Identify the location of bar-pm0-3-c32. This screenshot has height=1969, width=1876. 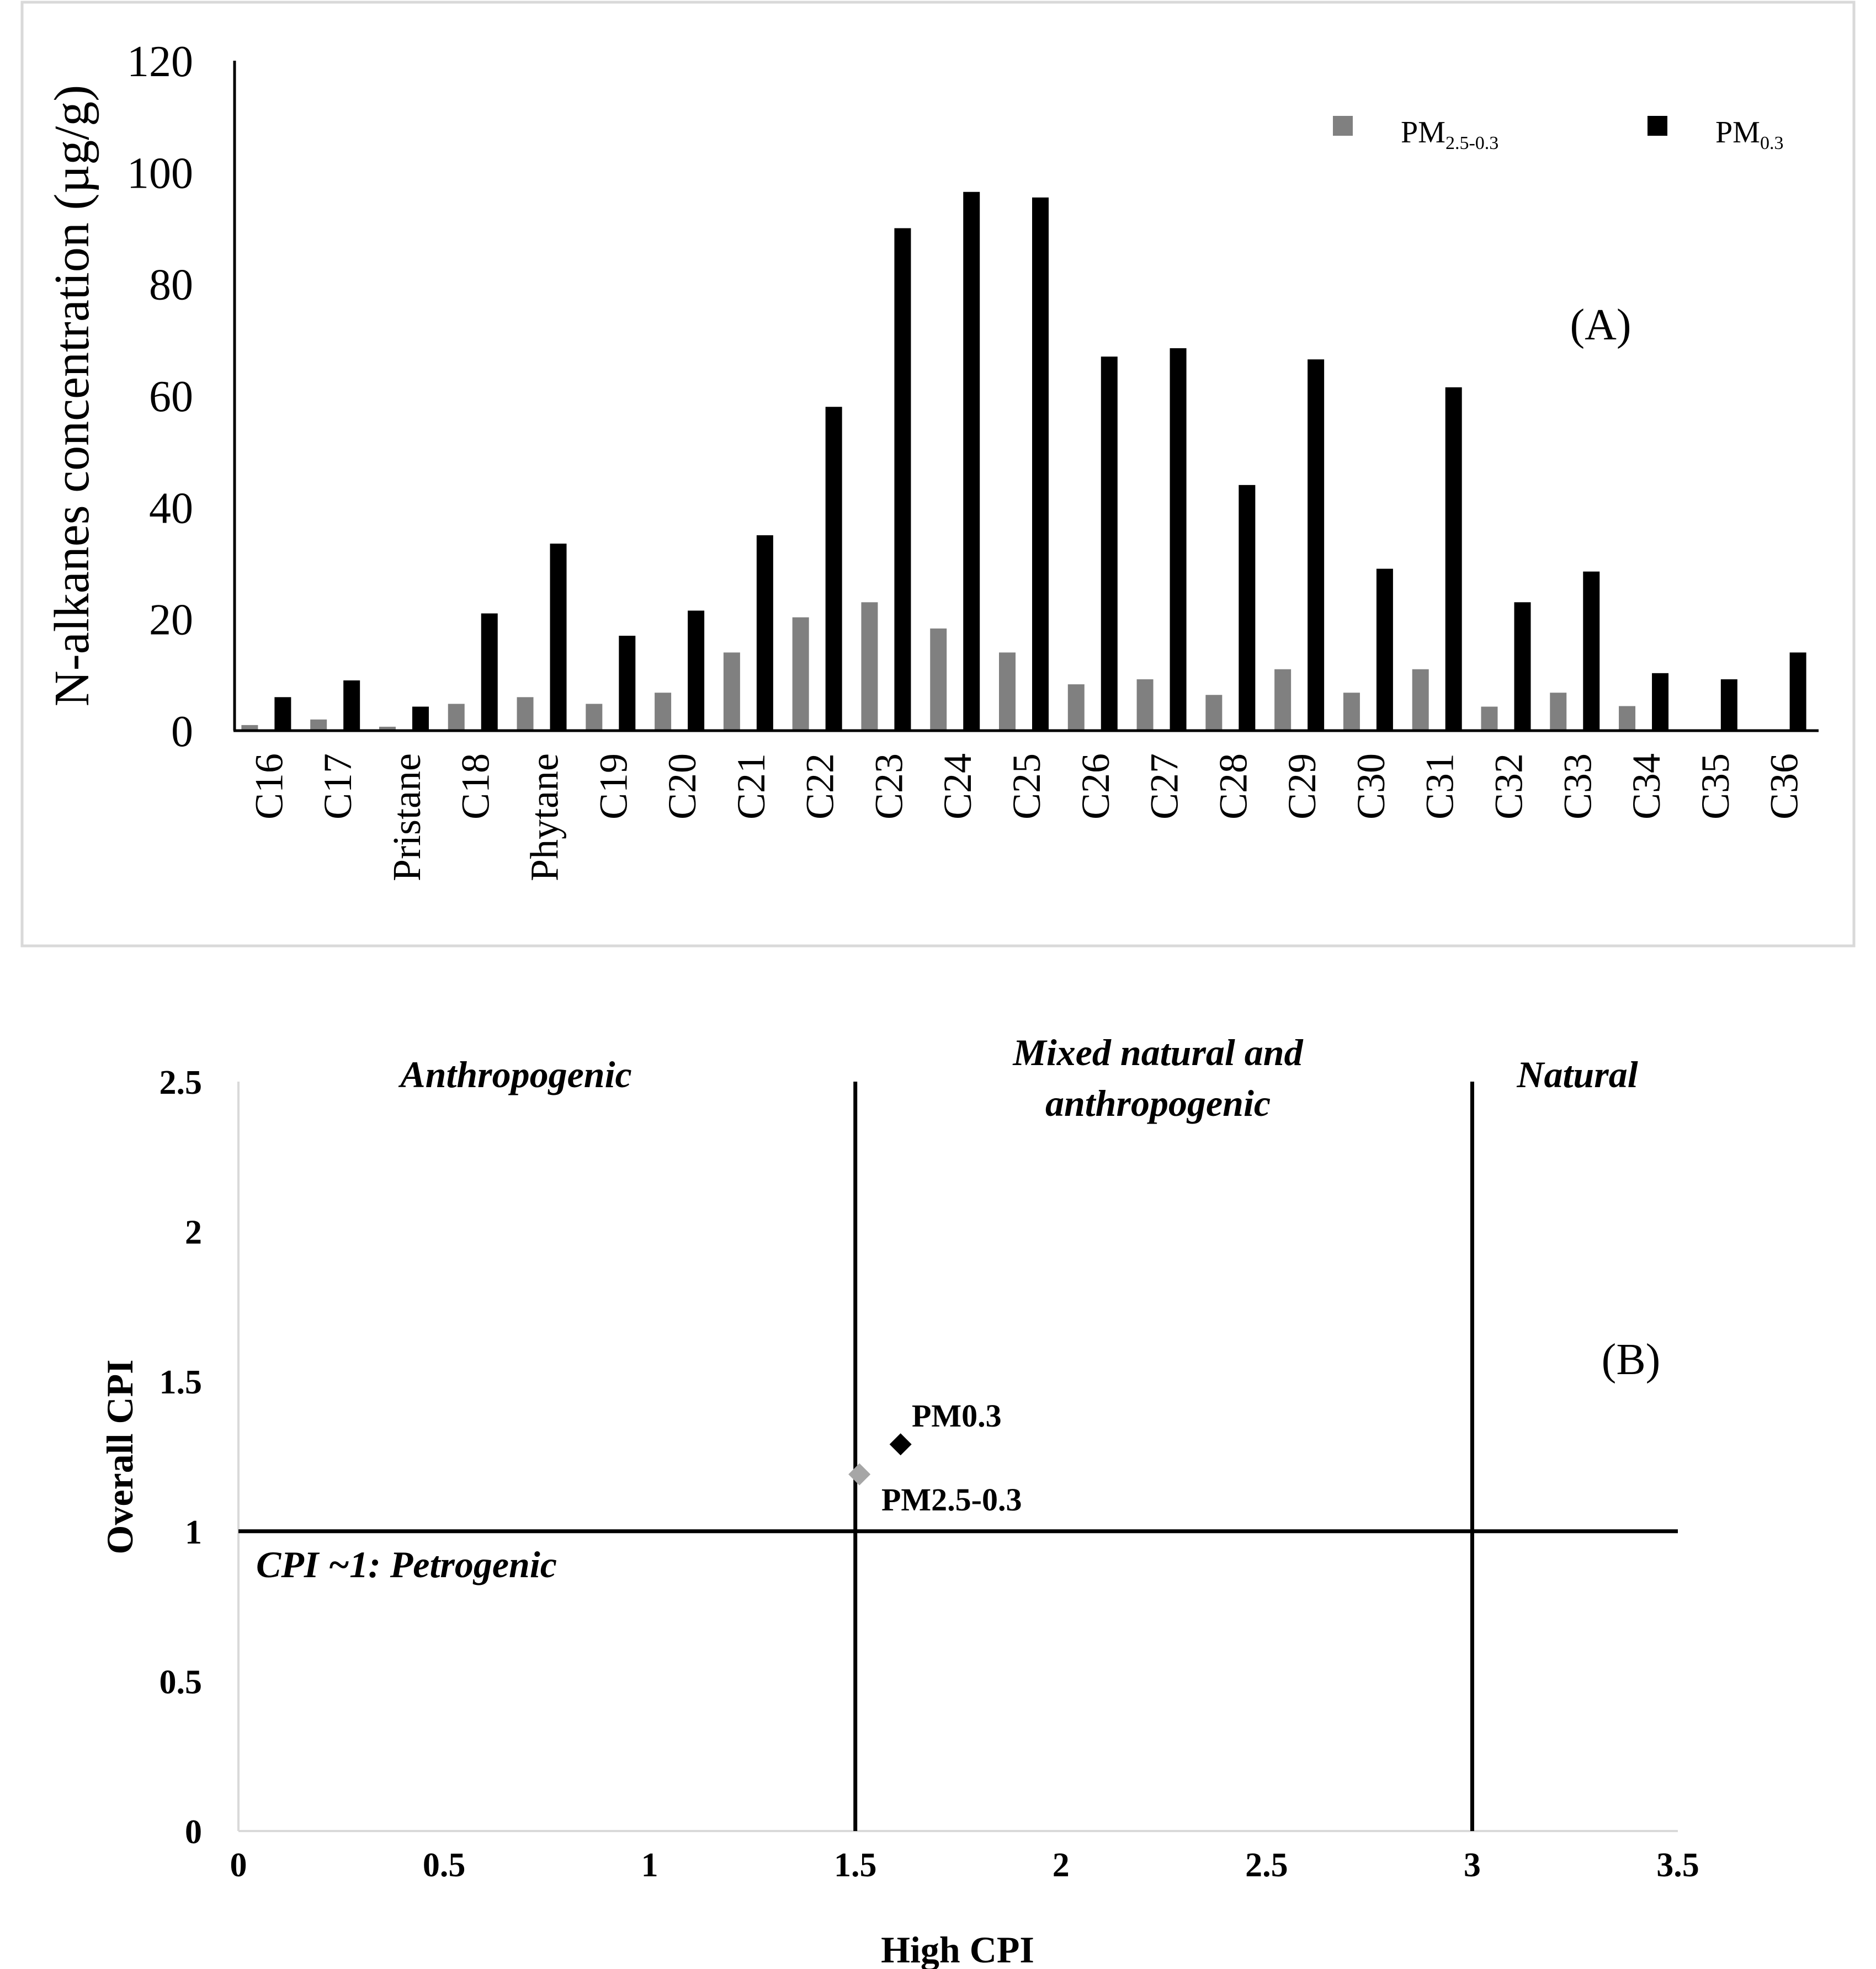
(1522, 667).